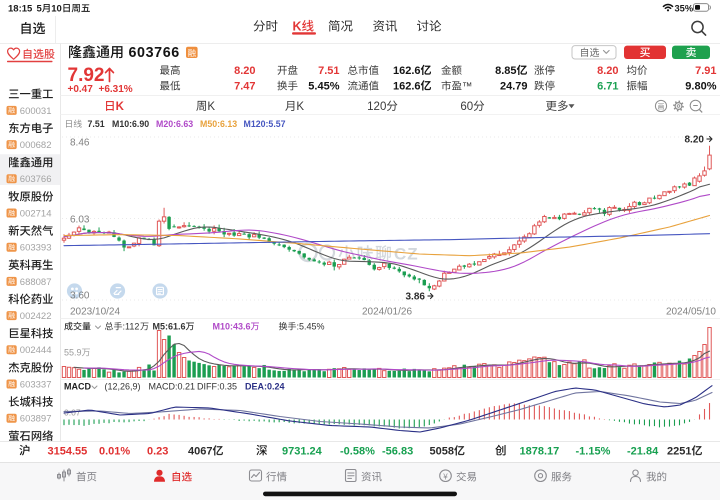 The image size is (720, 500). Describe the element at coordinates (705, 71) in the screenshot. I see `svg-text: 7.91` at that location.